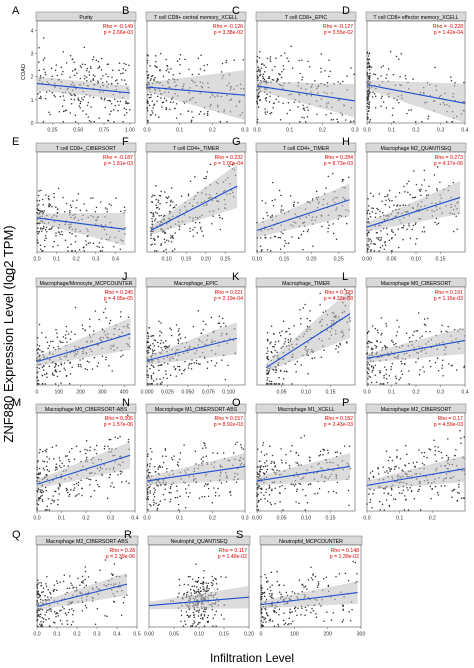 The width and height of the screenshot is (474, 668). What do you see at coordinates (440, 260) in the screenshot?
I see `x-tick-label: 0.15` at bounding box center [440, 260].